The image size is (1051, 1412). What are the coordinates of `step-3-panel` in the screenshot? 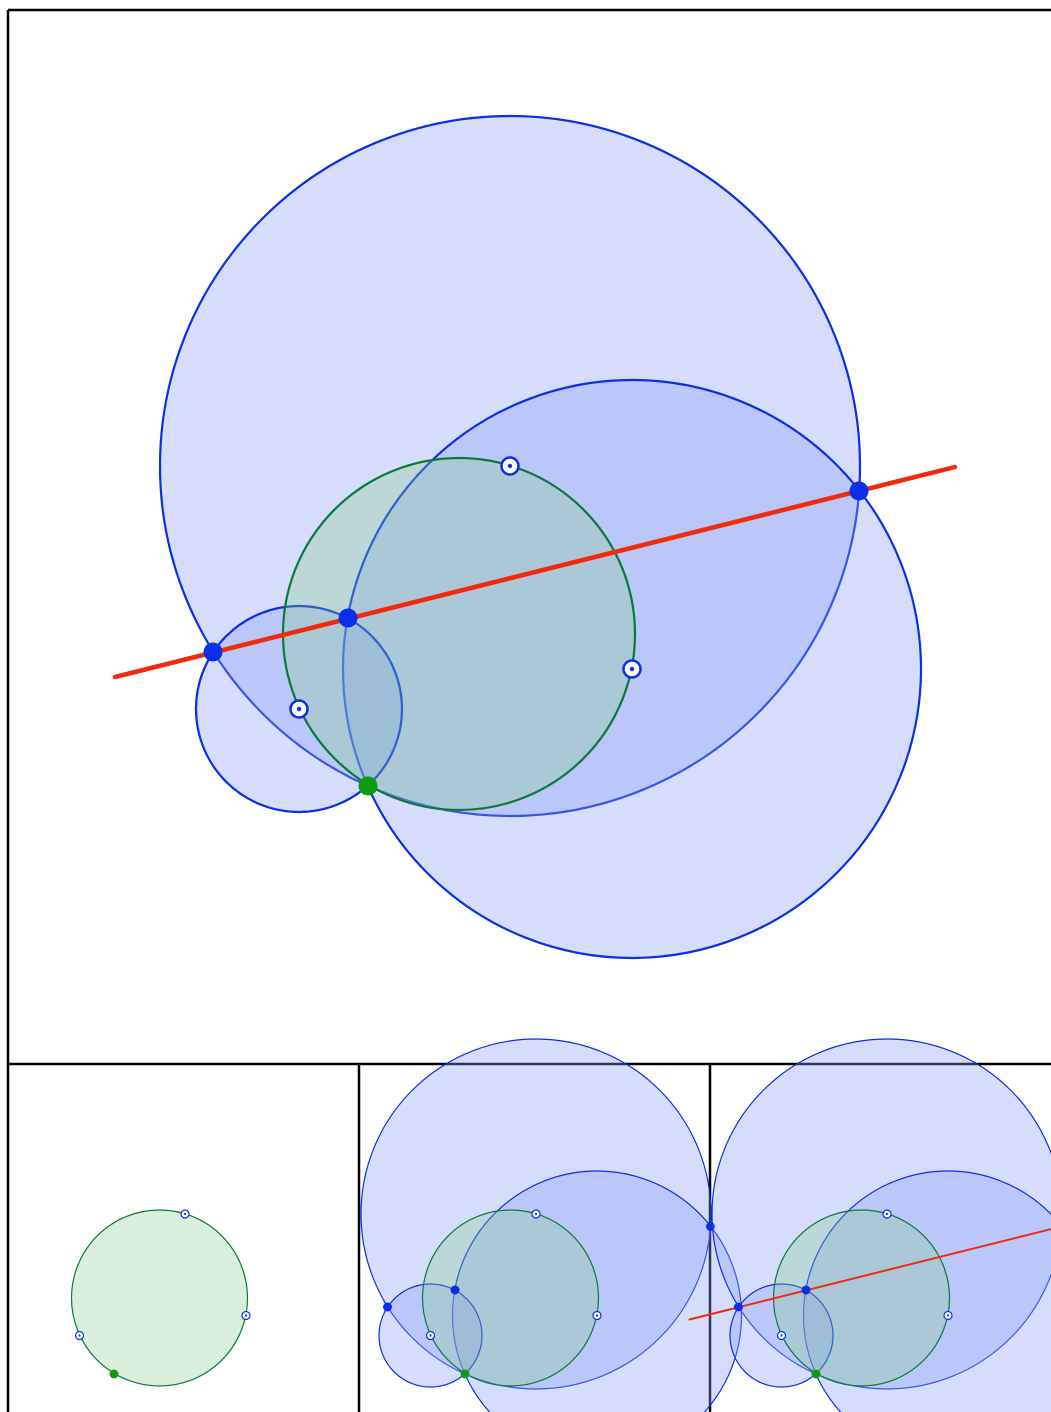 It's located at (869, 1225).